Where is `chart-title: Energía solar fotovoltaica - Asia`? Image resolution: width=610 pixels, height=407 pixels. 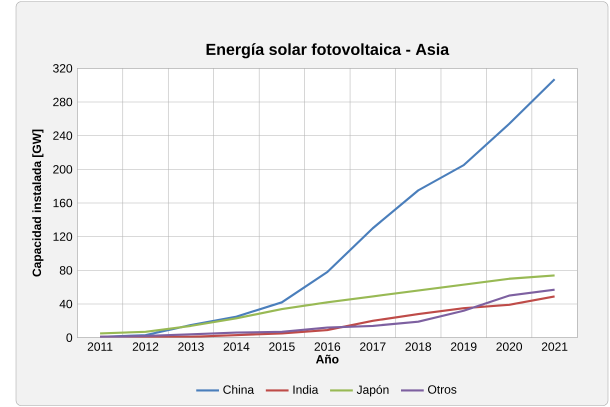
chart-title: Energía solar fotovoltaica - Asia is located at coordinates (328, 50).